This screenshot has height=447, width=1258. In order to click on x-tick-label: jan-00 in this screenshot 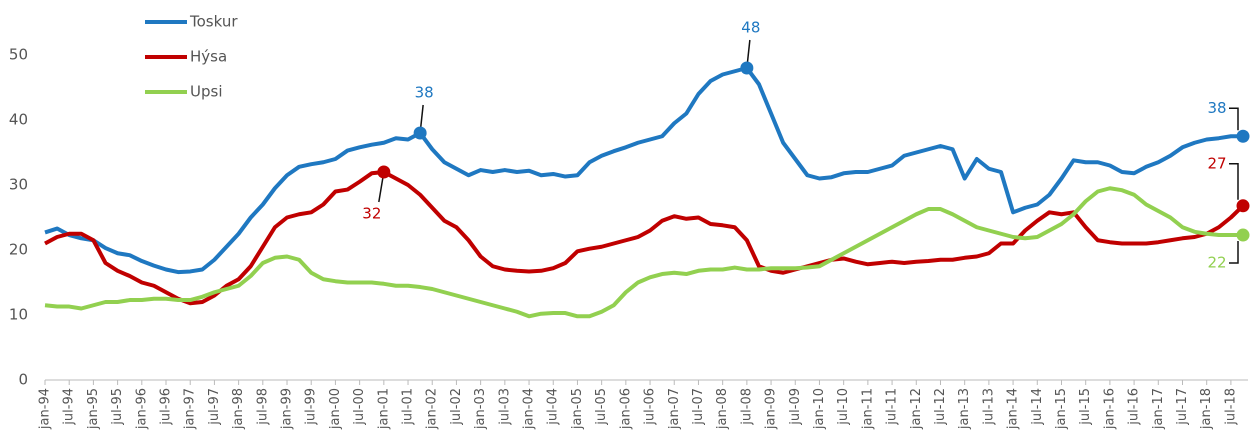, I will do `click(335, 409)`.